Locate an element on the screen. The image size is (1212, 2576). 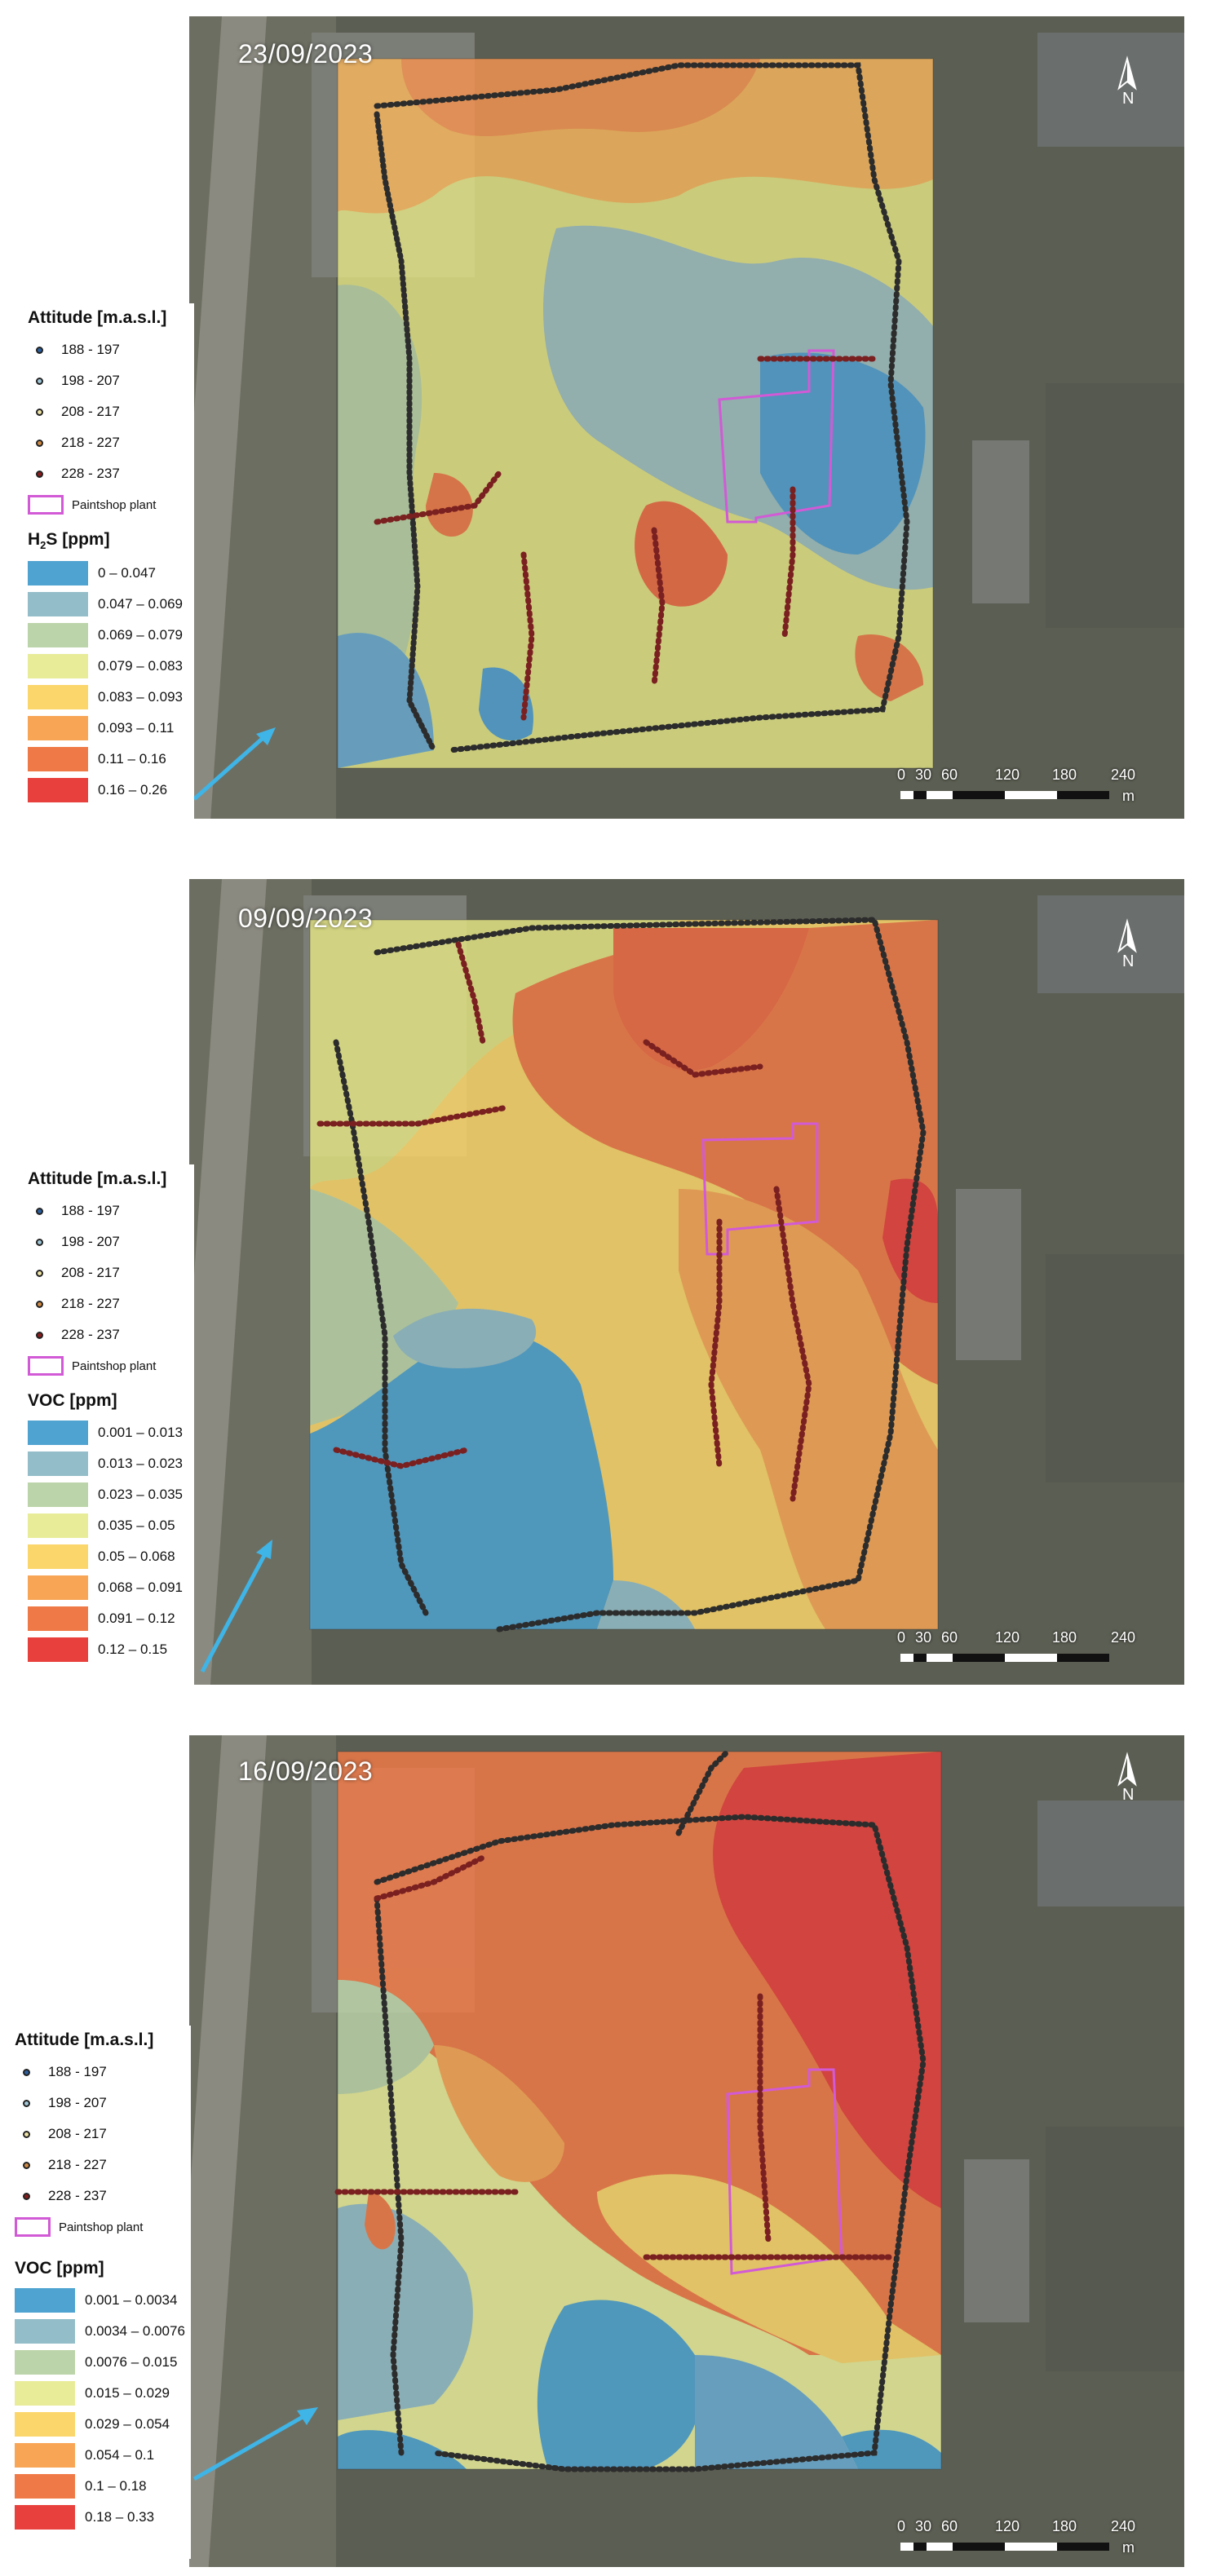
legend-item-concentration: 0.0076 – 0.015 is located at coordinates (100, 2362).